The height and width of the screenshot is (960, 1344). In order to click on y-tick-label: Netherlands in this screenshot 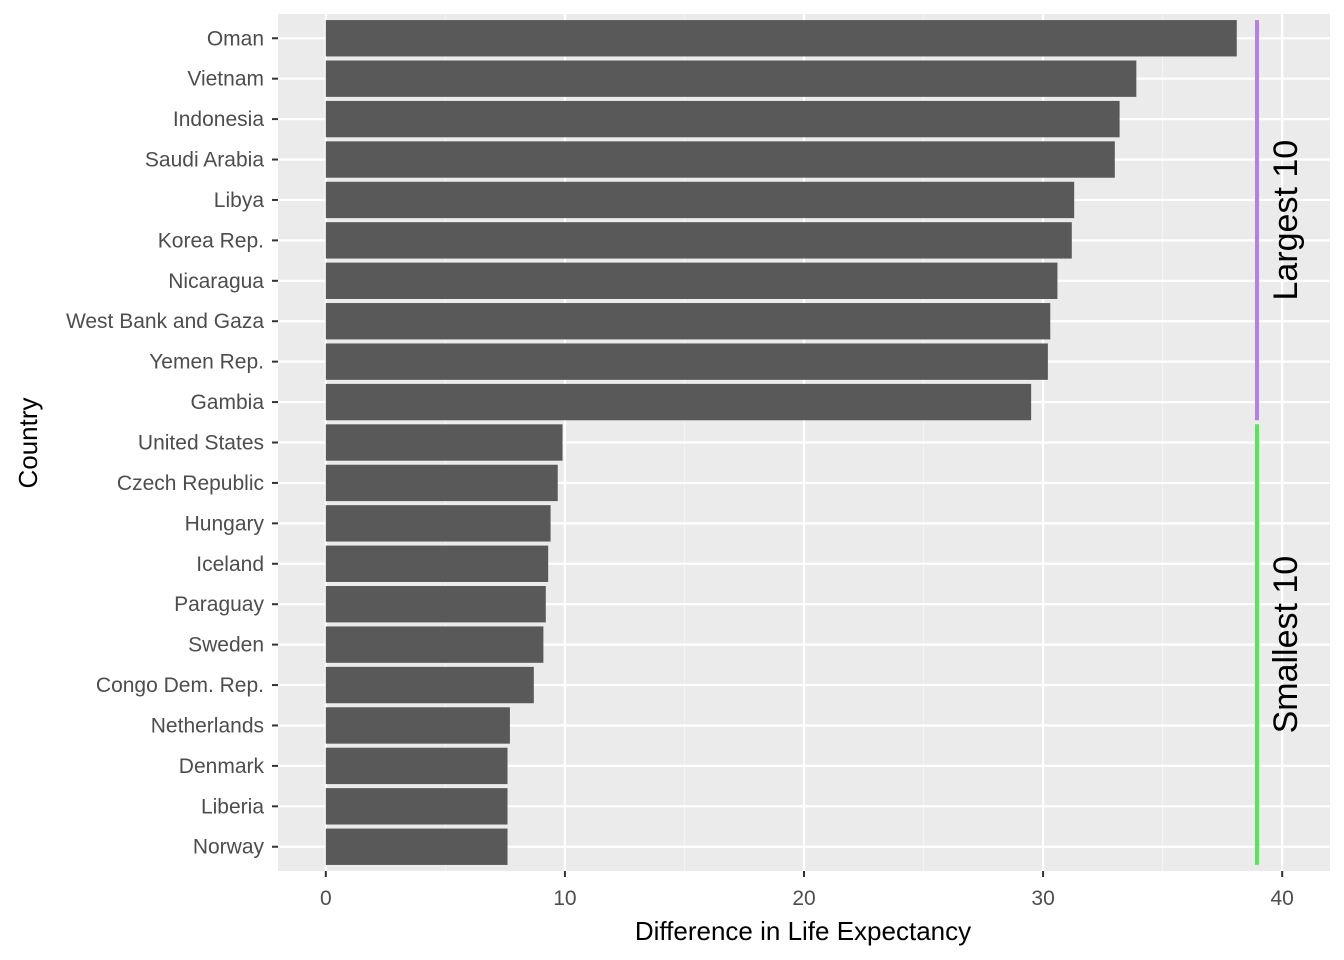, I will do `click(207, 725)`.